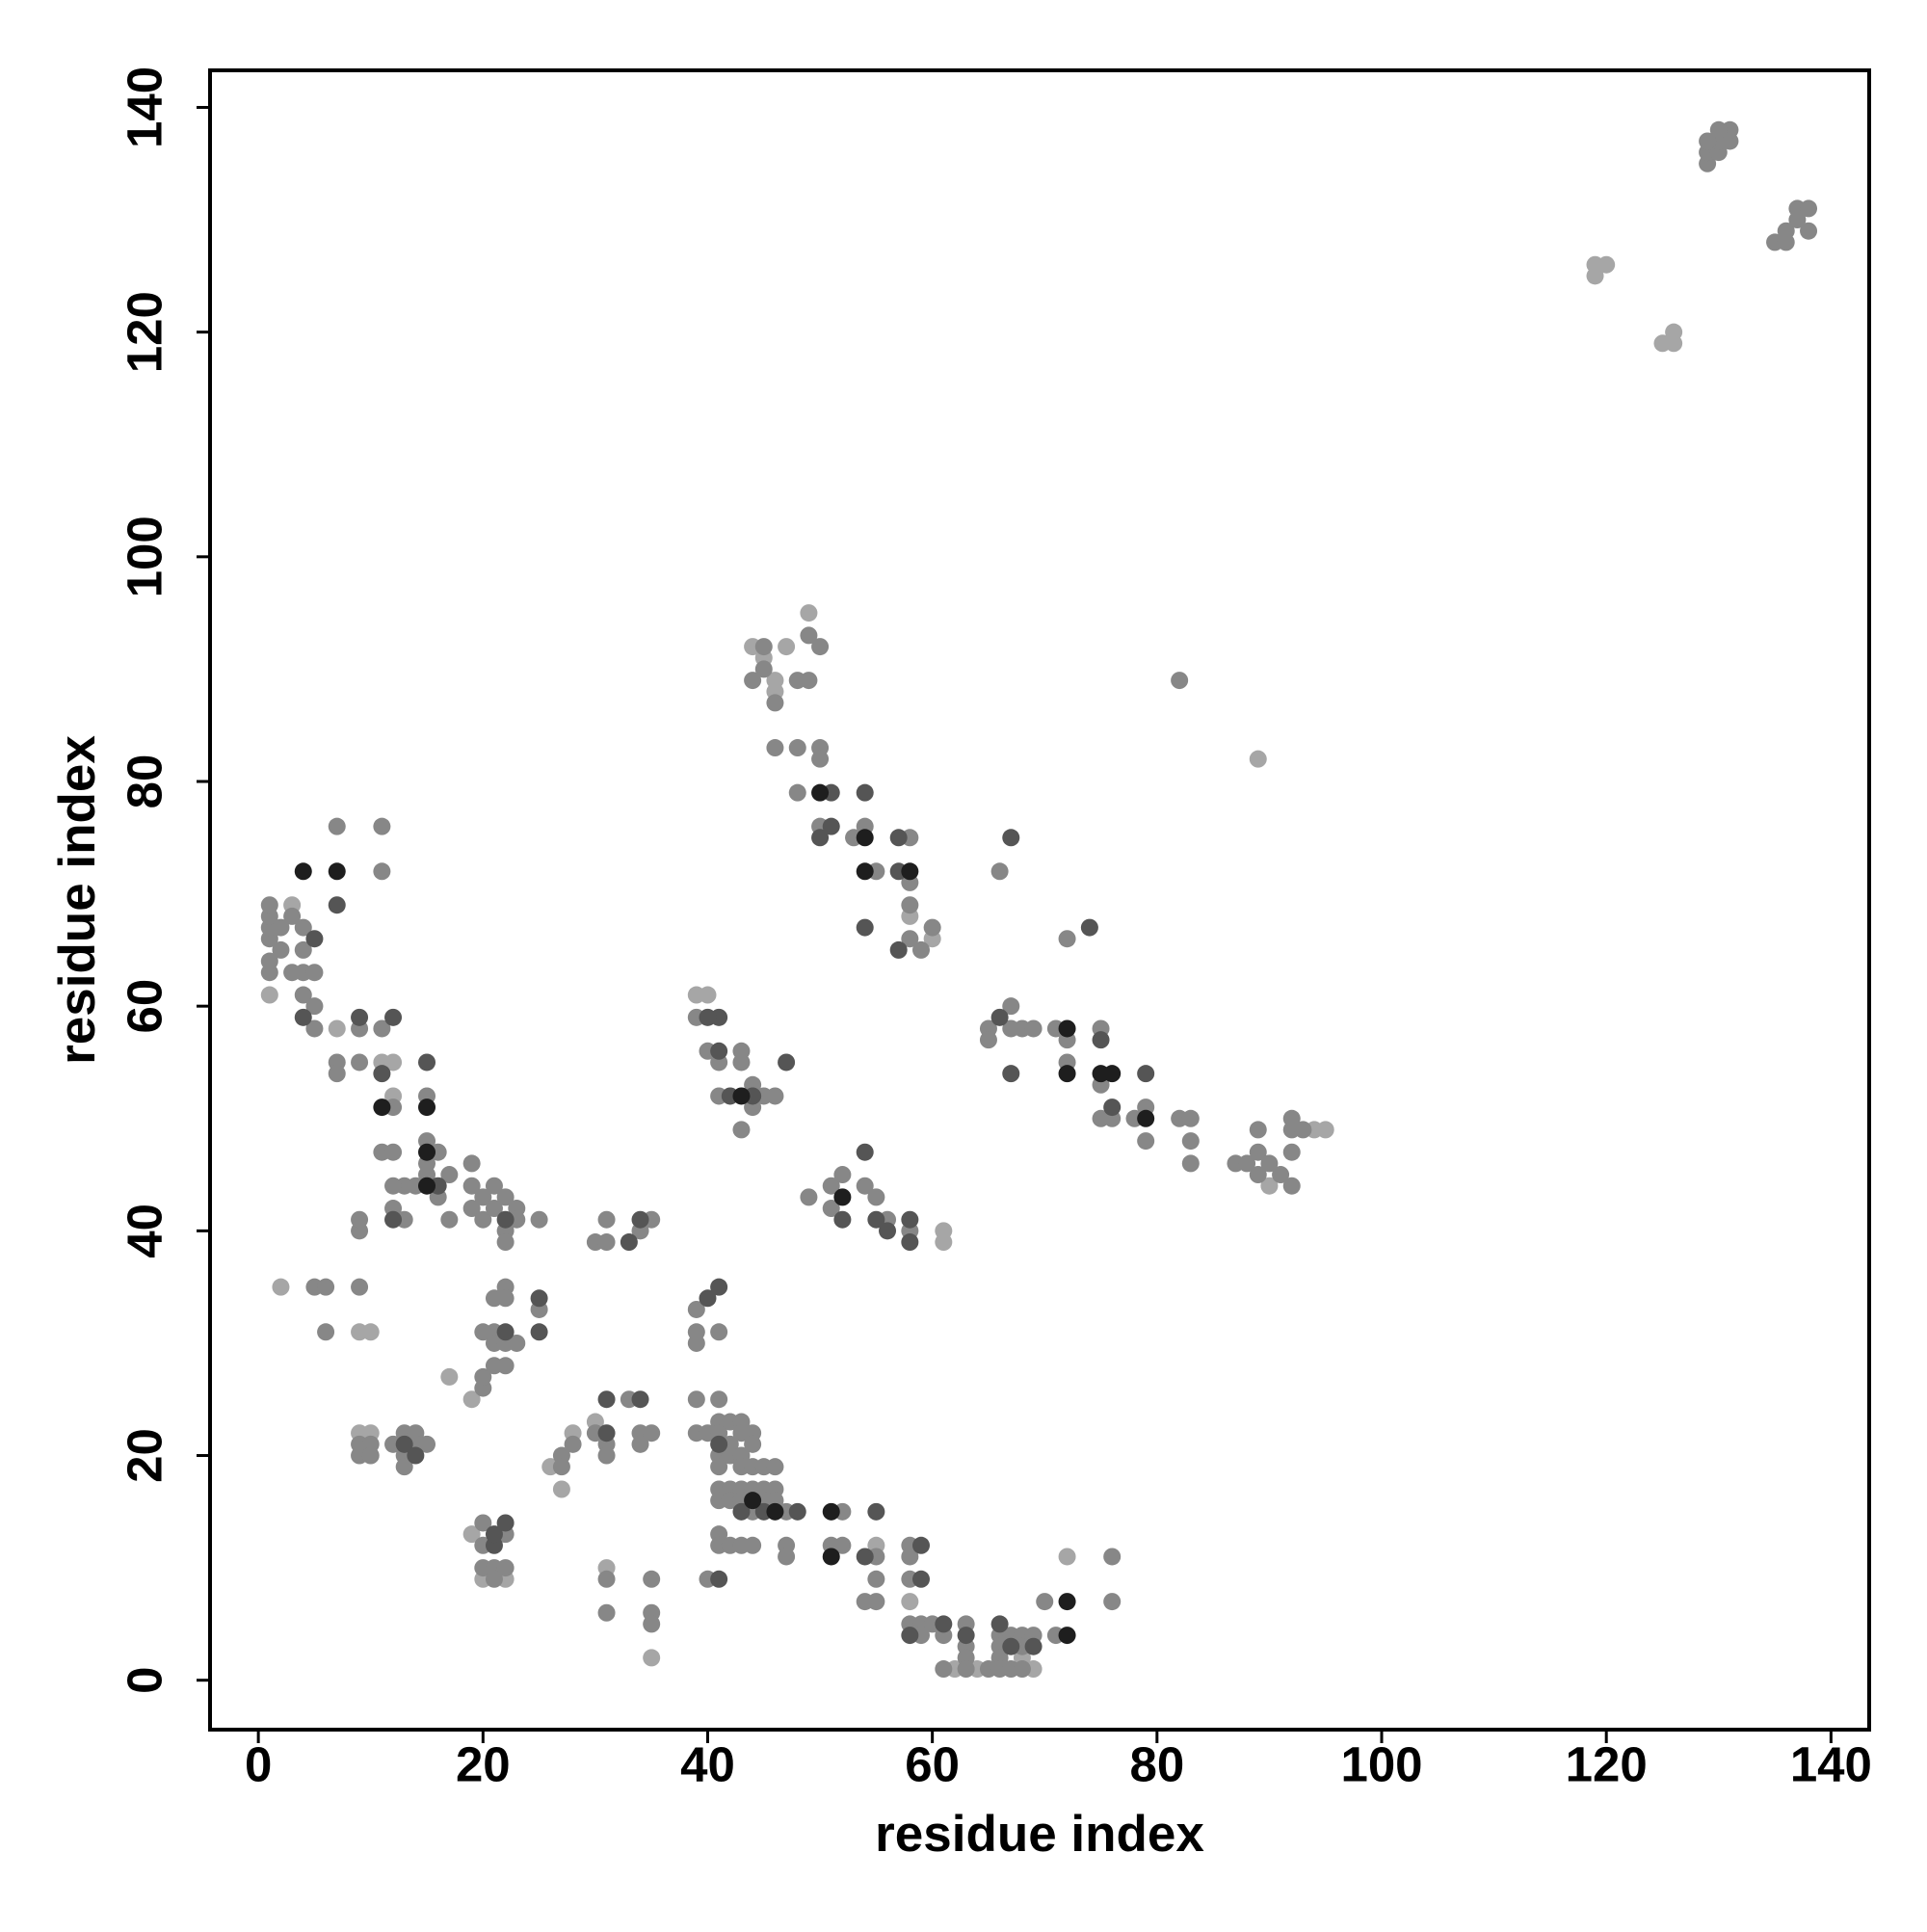  What do you see at coordinates (708, 1763) in the screenshot?
I see `x-tick-label: 40` at bounding box center [708, 1763].